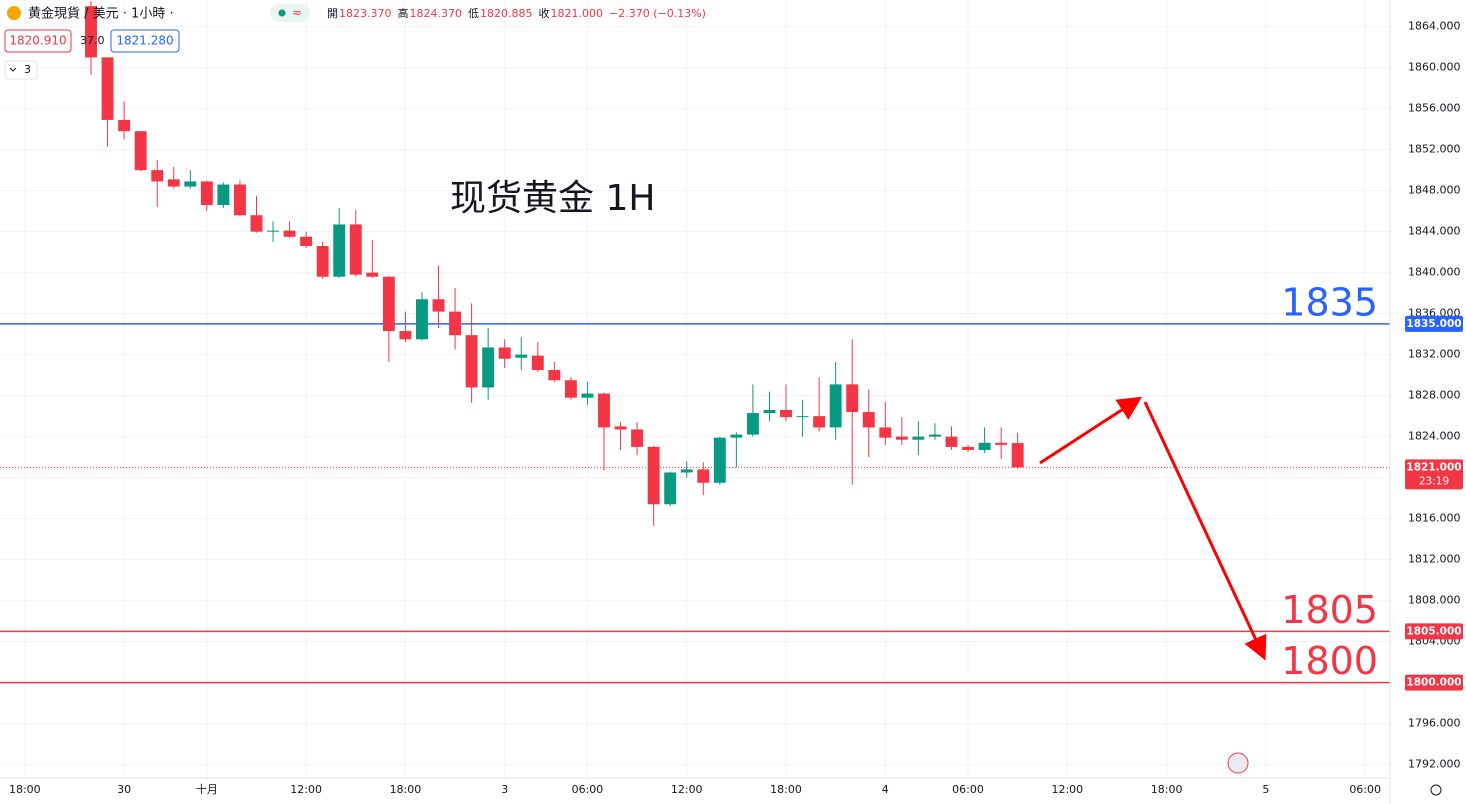 This screenshot has height=804, width=1466. Describe the element at coordinates (207, 789) in the screenshot. I see `x-tick-label: 十月` at that location.